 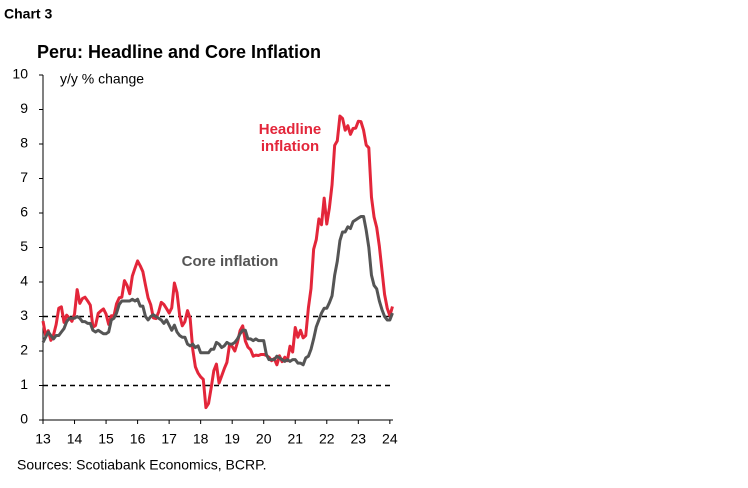 What do you see at coordinates (75, 439) in the screenshot?
I see `x-tick-label: 14` at bounding box center [75, 439].